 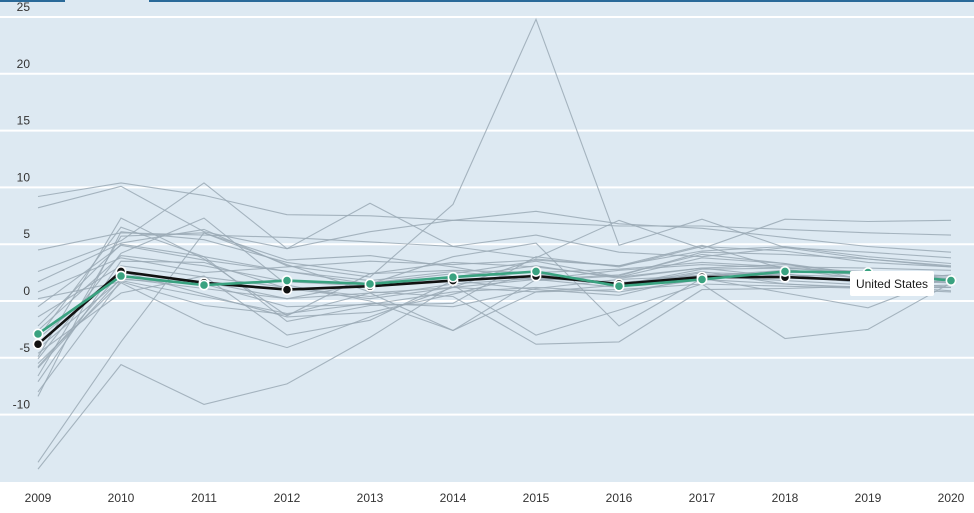 What do you see at coordinates (26, 291) in the screenshot?
I see `y-tick-label: 0` at bounding box center [26, 291].